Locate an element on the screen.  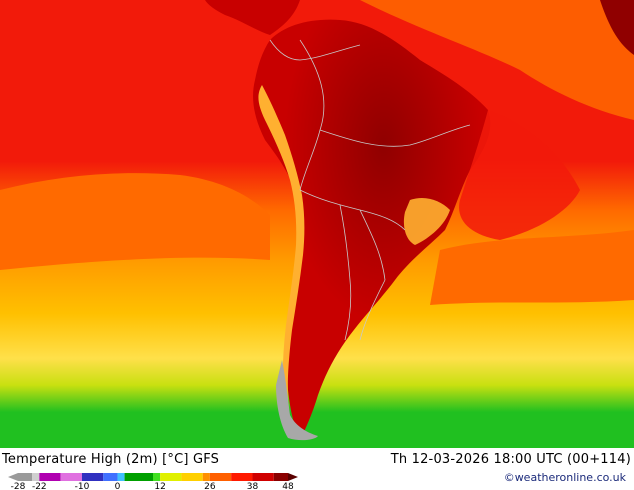
credit-link: ©weatheronline.co.uk is located at coordinates (564, 477).